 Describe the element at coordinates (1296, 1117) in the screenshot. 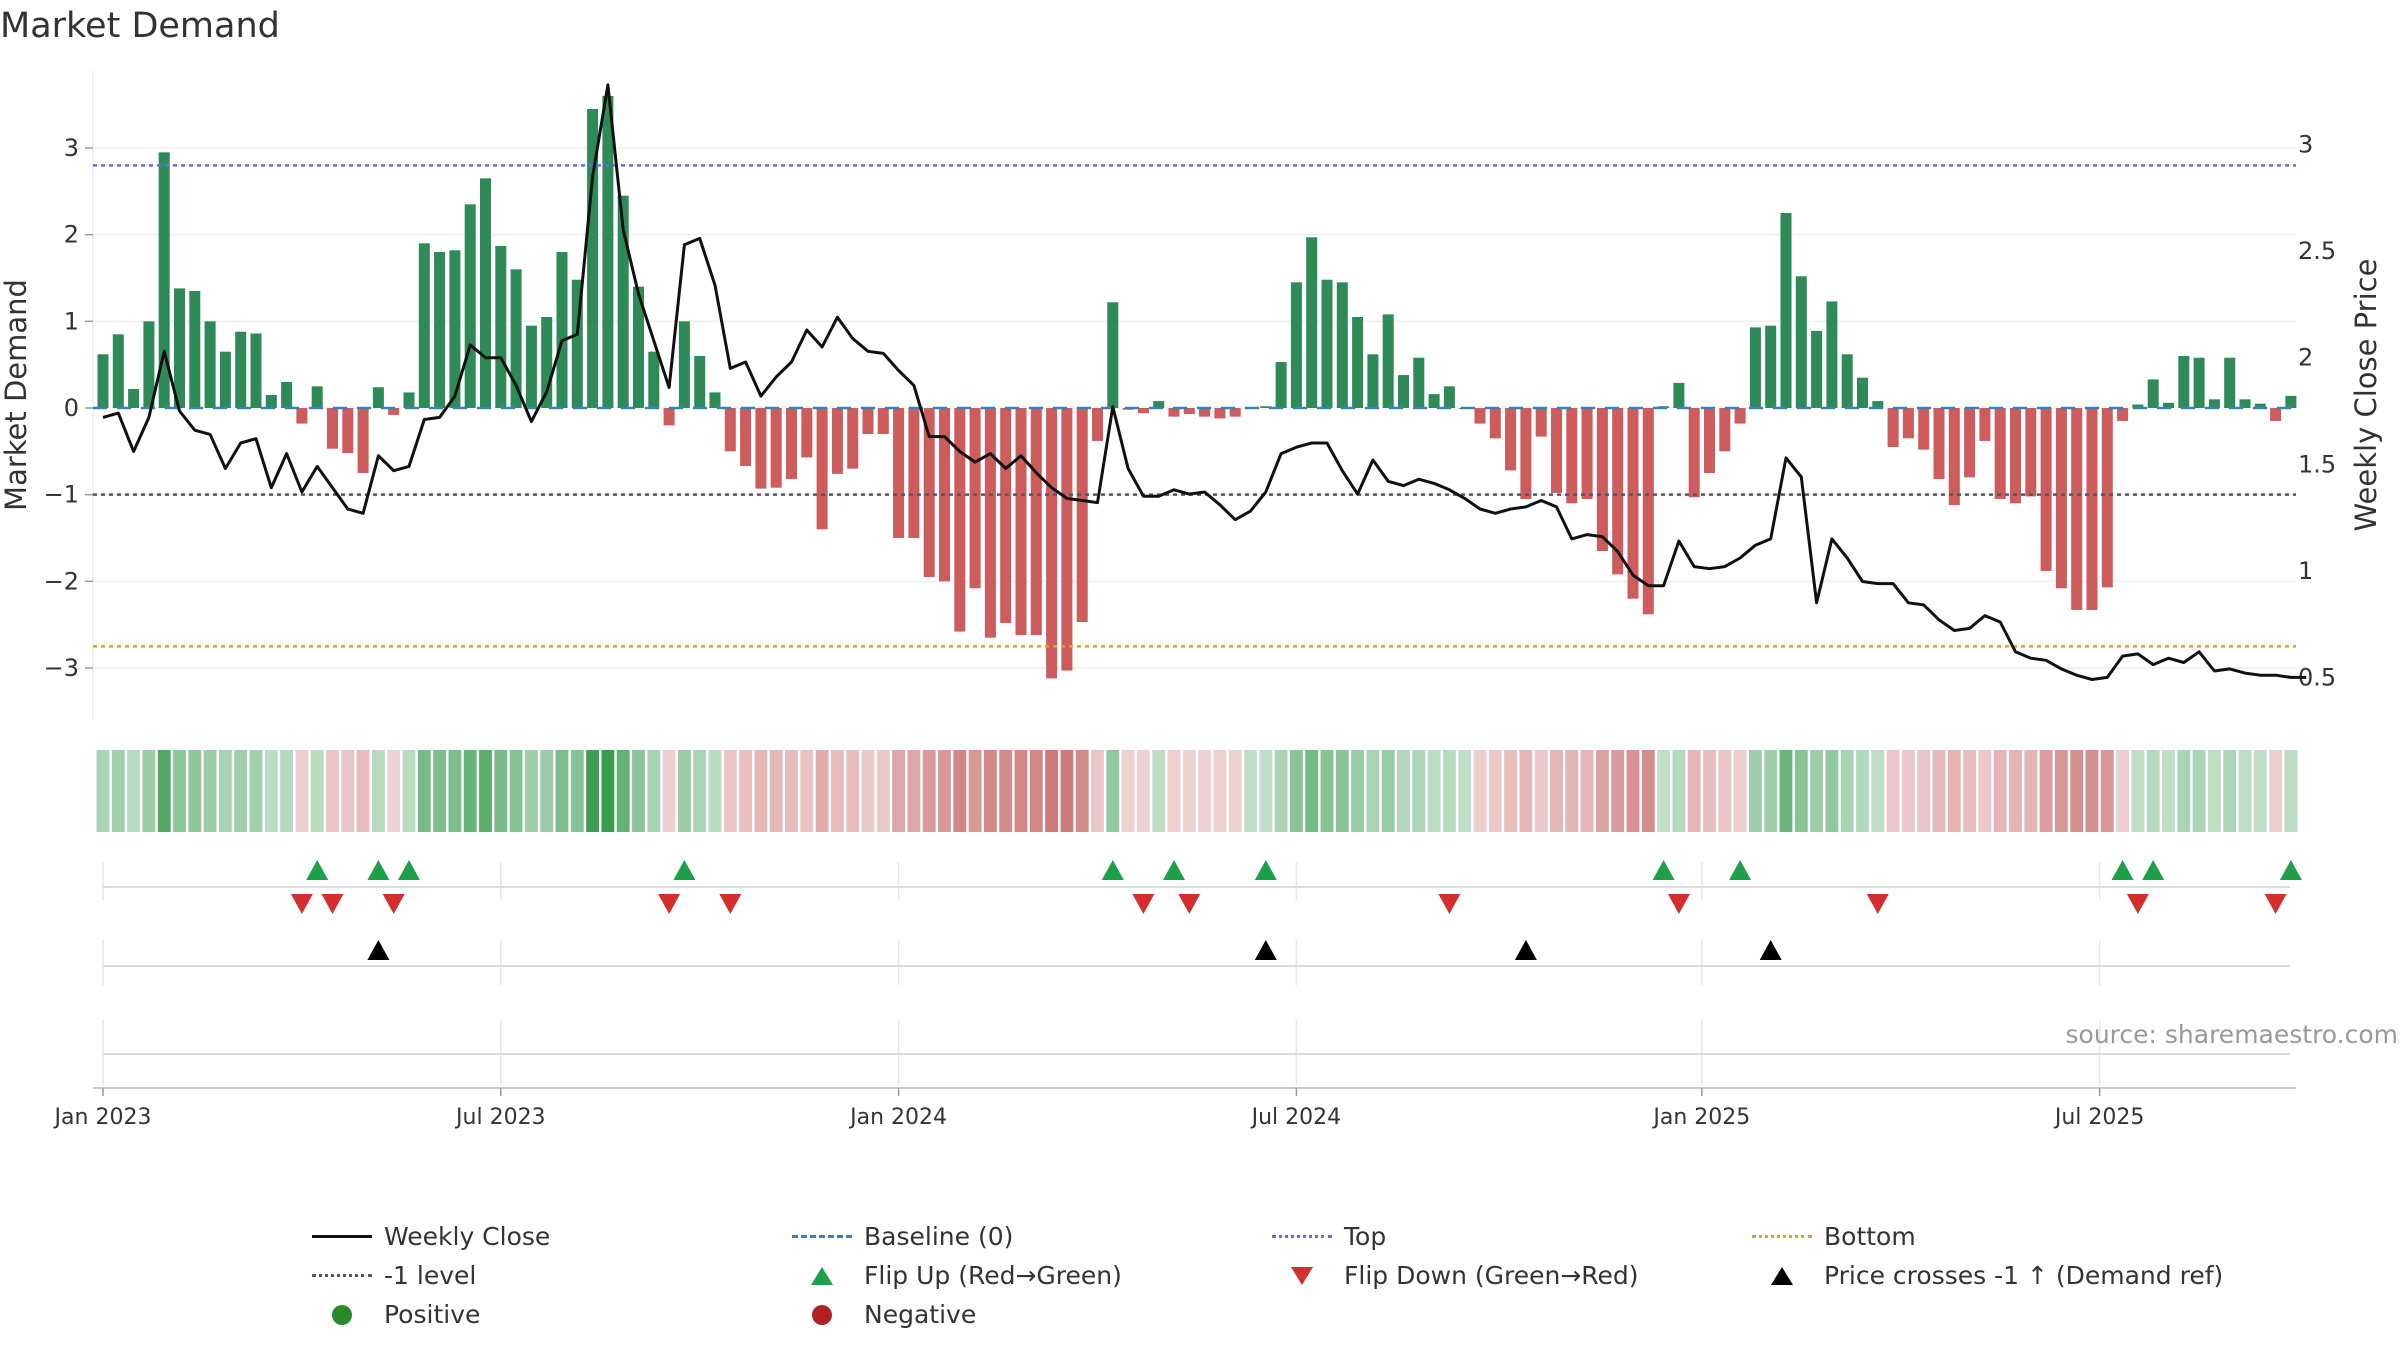

I see `x-tick-label: Jul 2024` at that location.